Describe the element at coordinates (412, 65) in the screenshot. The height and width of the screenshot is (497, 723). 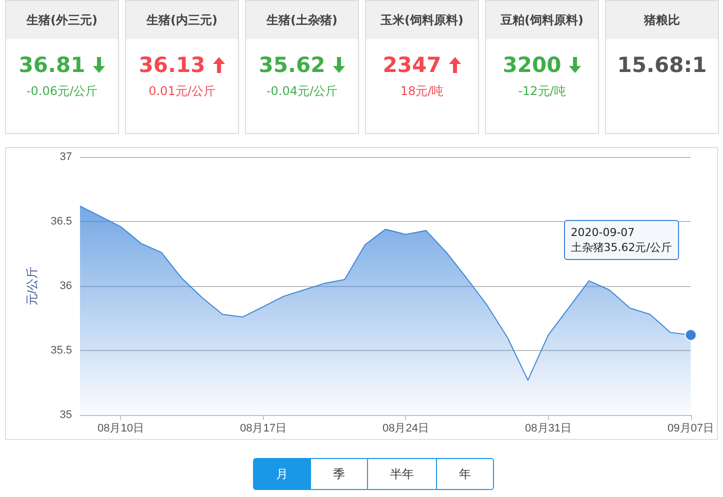
I see `text: 2347` at that location.